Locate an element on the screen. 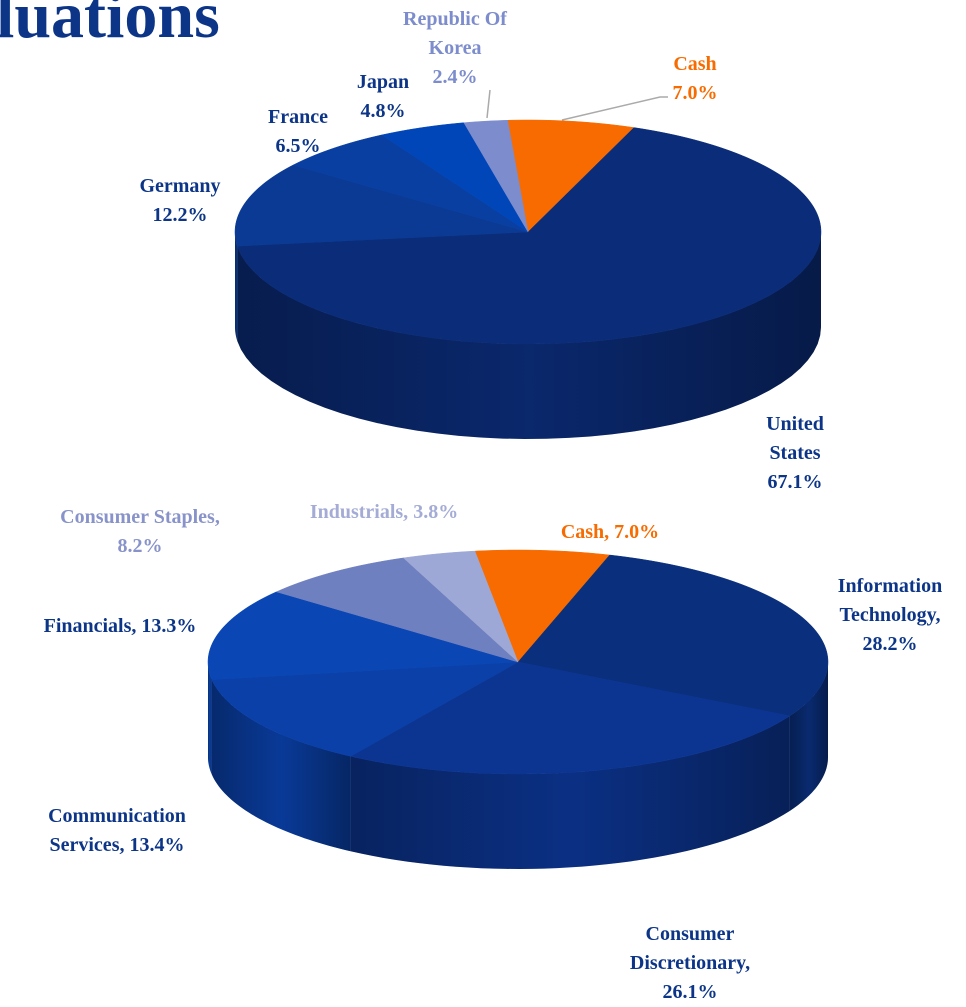 The width and height of the screenshot is (966, 1007). category-label: Consumer Staples, is located at coordinates (140, 517).